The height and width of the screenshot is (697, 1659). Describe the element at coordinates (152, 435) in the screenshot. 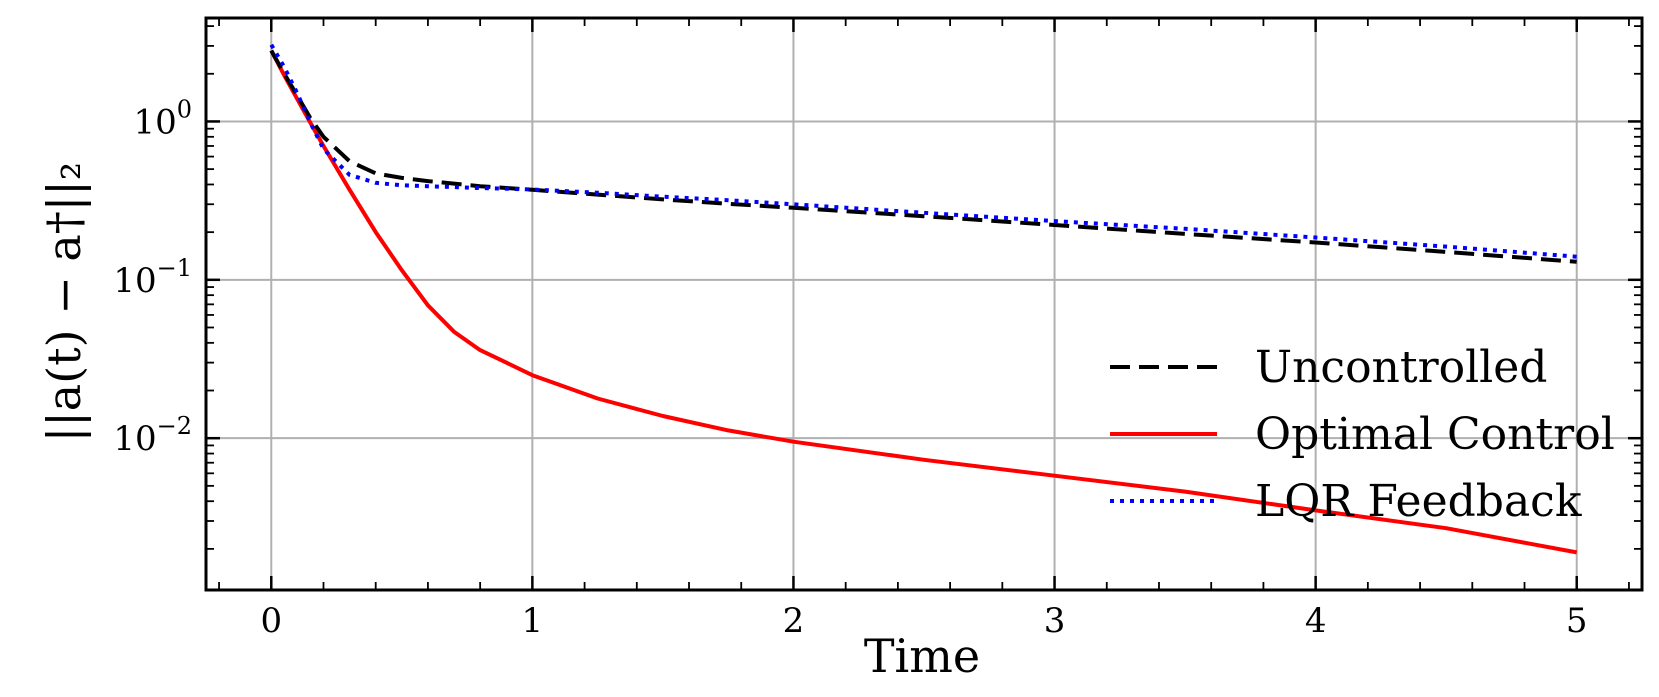

I see `y-tick-label: 10⁻²` at that location.